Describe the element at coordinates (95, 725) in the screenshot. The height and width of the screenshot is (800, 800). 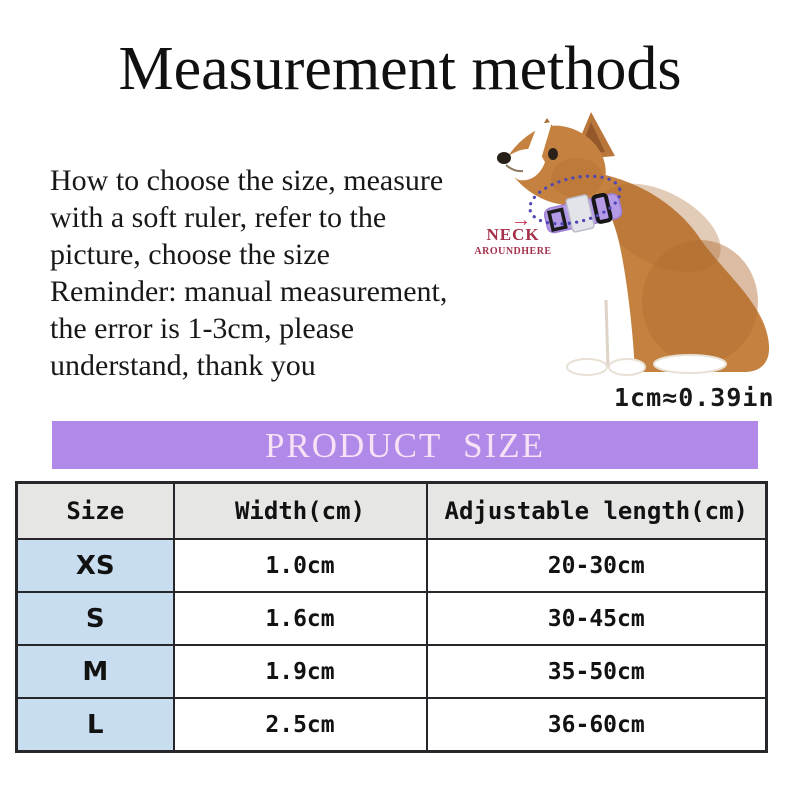
I see `size-value: L` at that location.